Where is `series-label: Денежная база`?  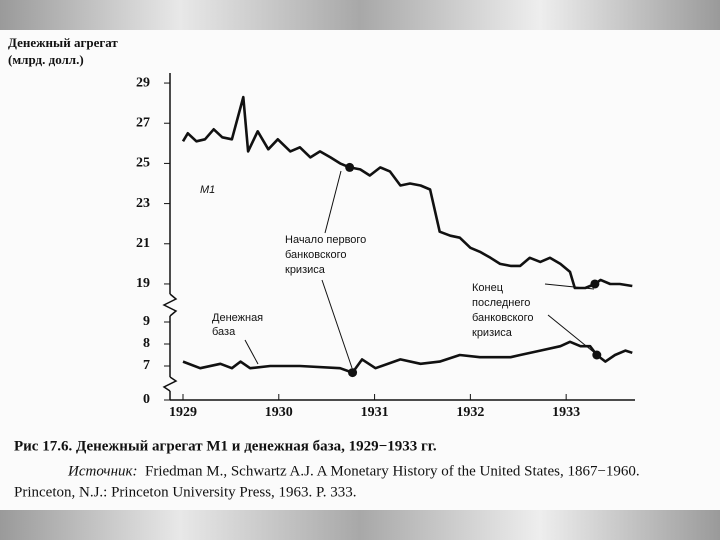 series-label: Денежная база is located at coordinates (237, 325).